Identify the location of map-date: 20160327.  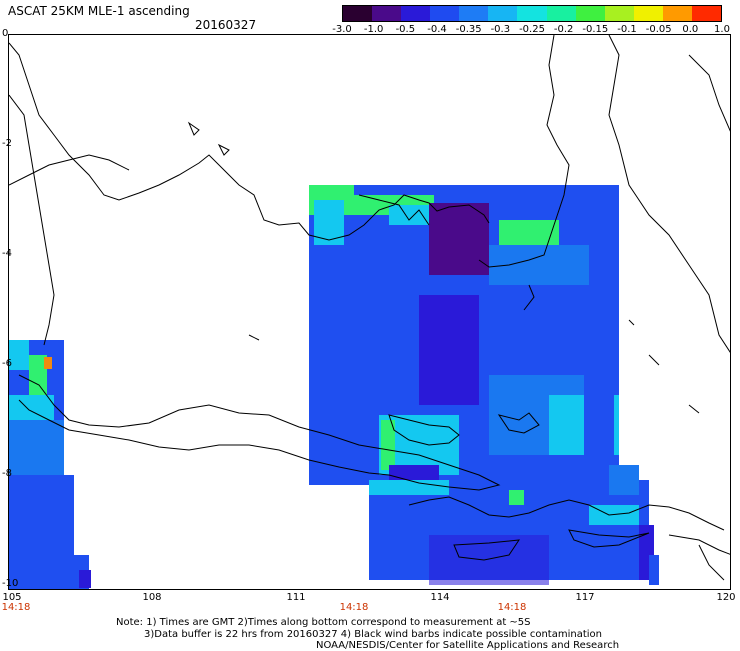
(226, 25).